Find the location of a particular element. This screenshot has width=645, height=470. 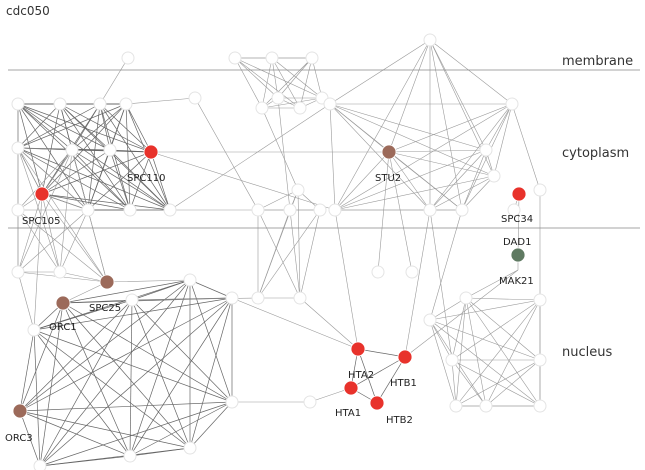

node-label-dad1: DAD1 is located at coordinates (517, 242).